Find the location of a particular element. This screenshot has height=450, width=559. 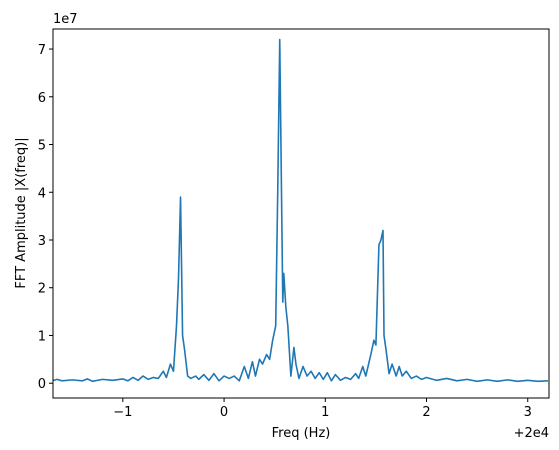

x-tick-label: −1 is located at coordinates (122, 412).